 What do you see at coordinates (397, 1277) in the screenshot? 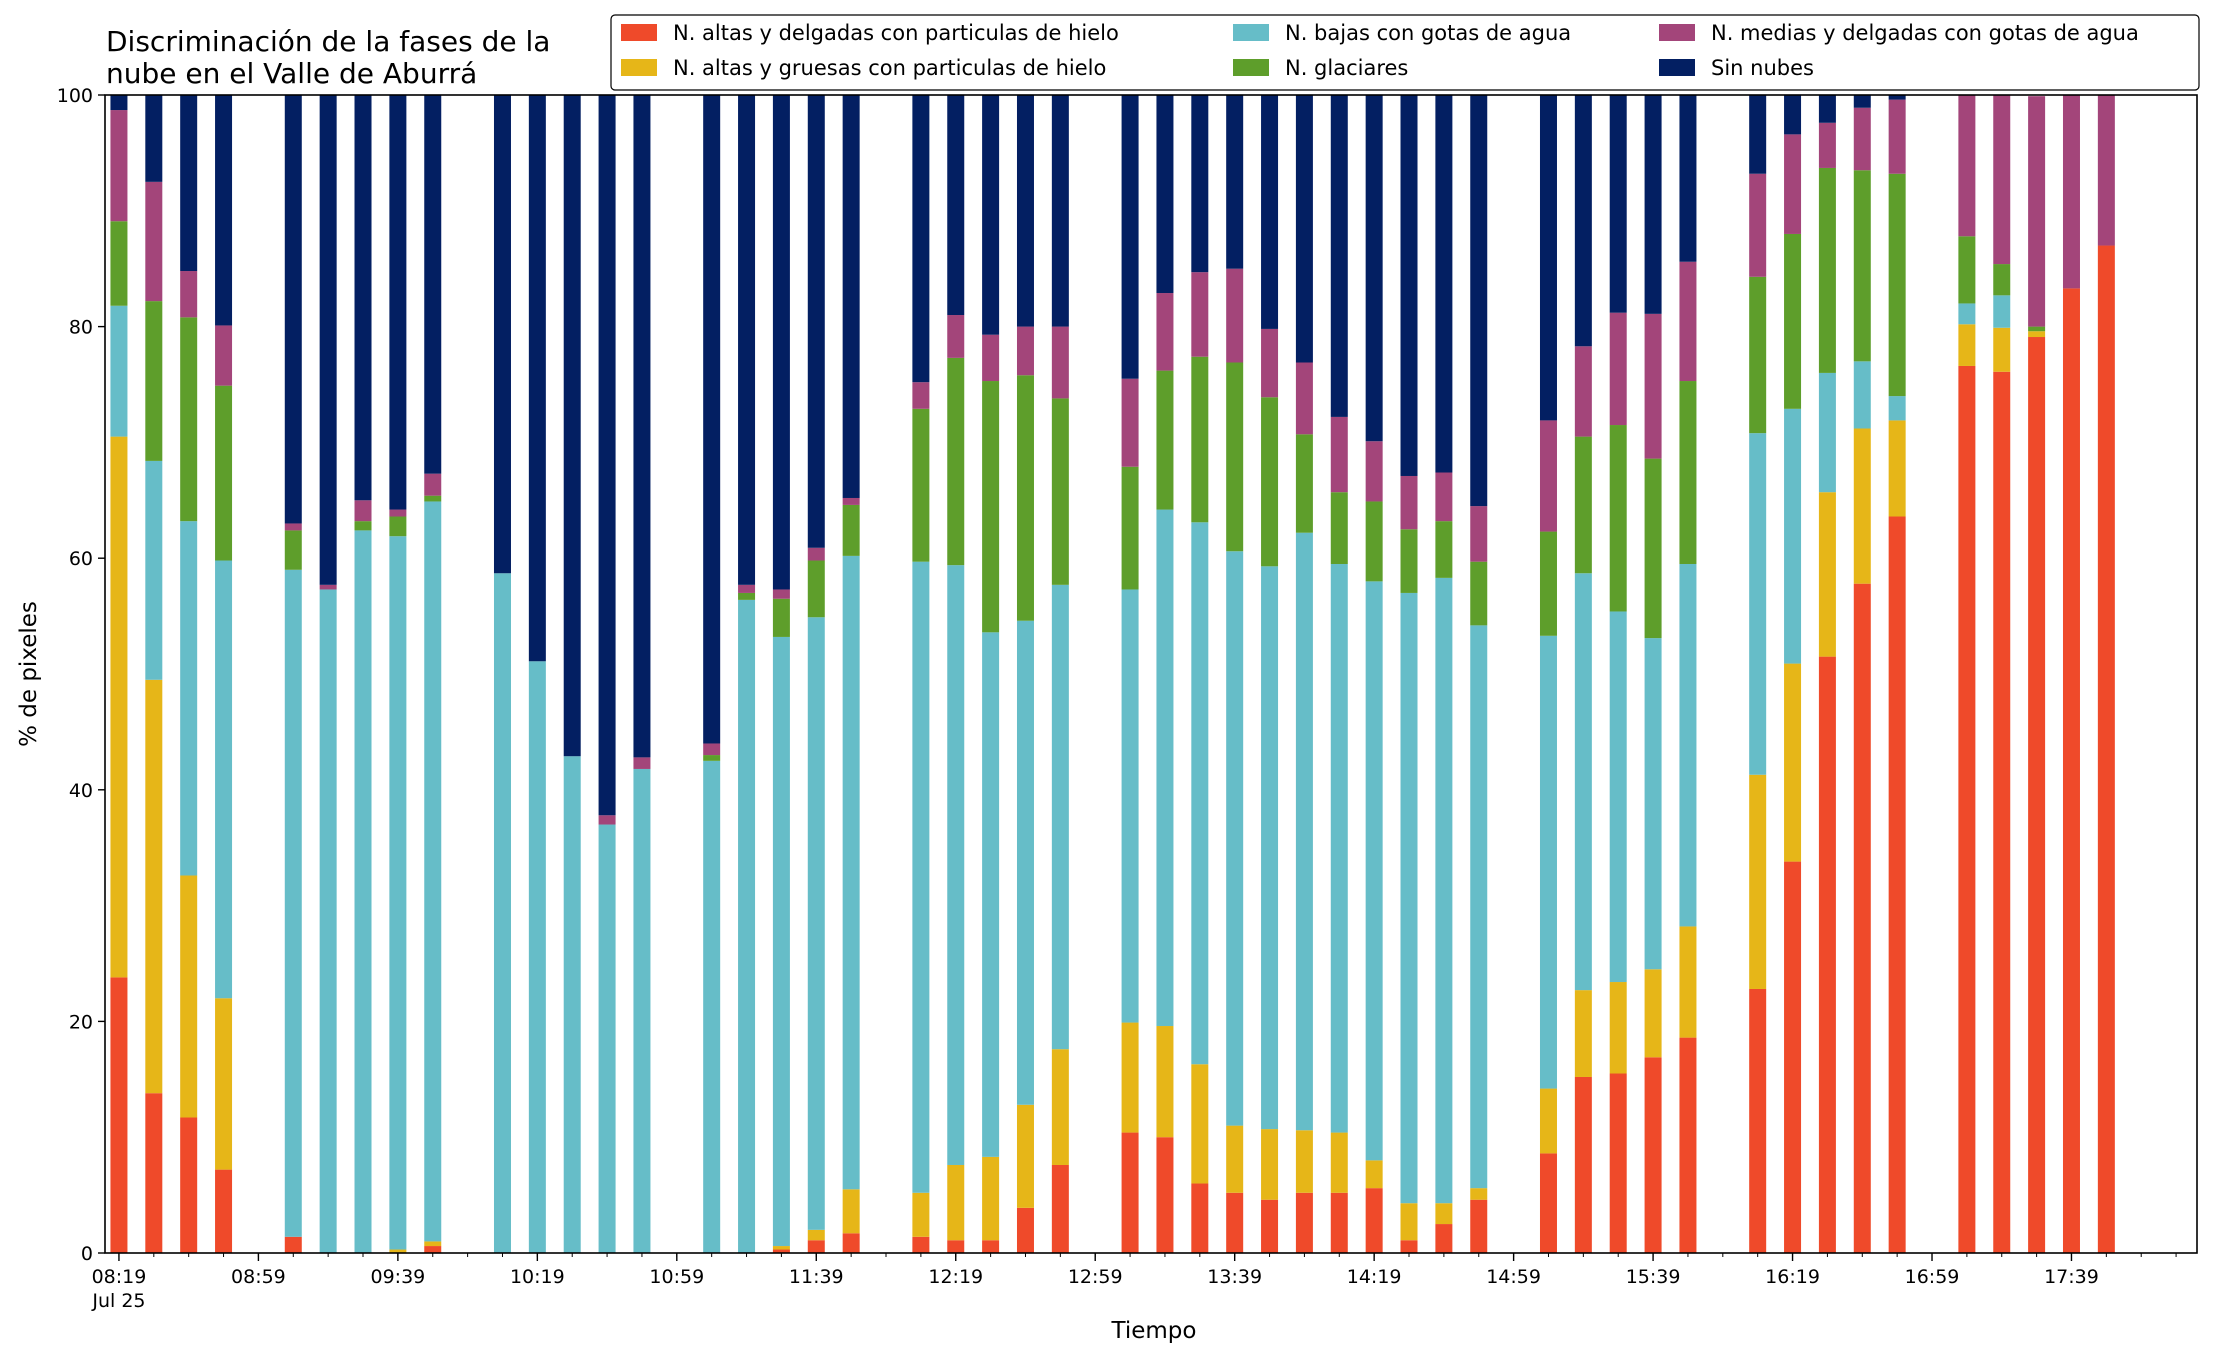
I see `x-tick-label: 09:39` at bounding box center [397, 1277].